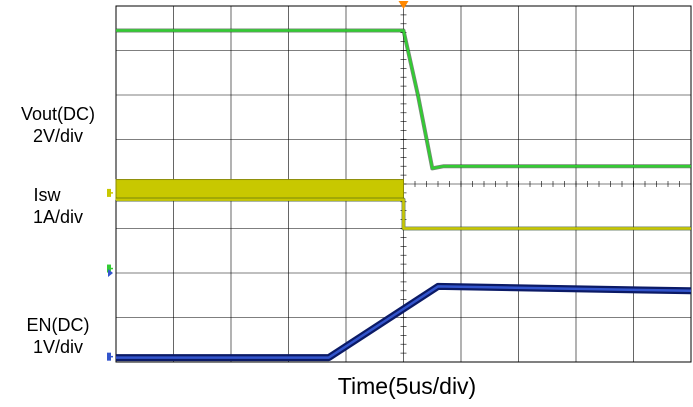  I want to click on en-level-marker, so click(110, 273).